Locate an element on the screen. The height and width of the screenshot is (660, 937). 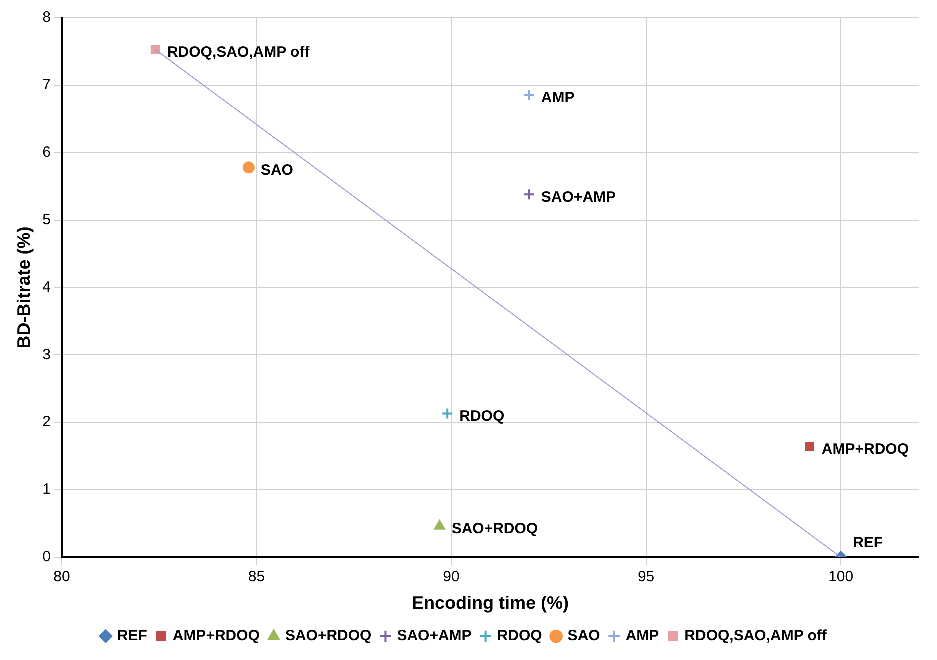
x-axis-title: Encoding time (%) is located at coordinates (490, 603).